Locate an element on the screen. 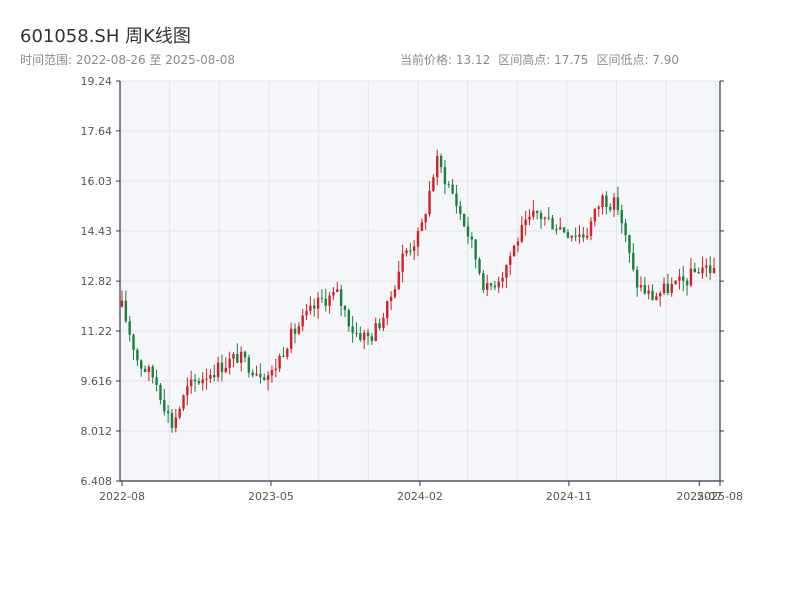  x-tick-label: 2023-05 is located at coordinates (271, 496).